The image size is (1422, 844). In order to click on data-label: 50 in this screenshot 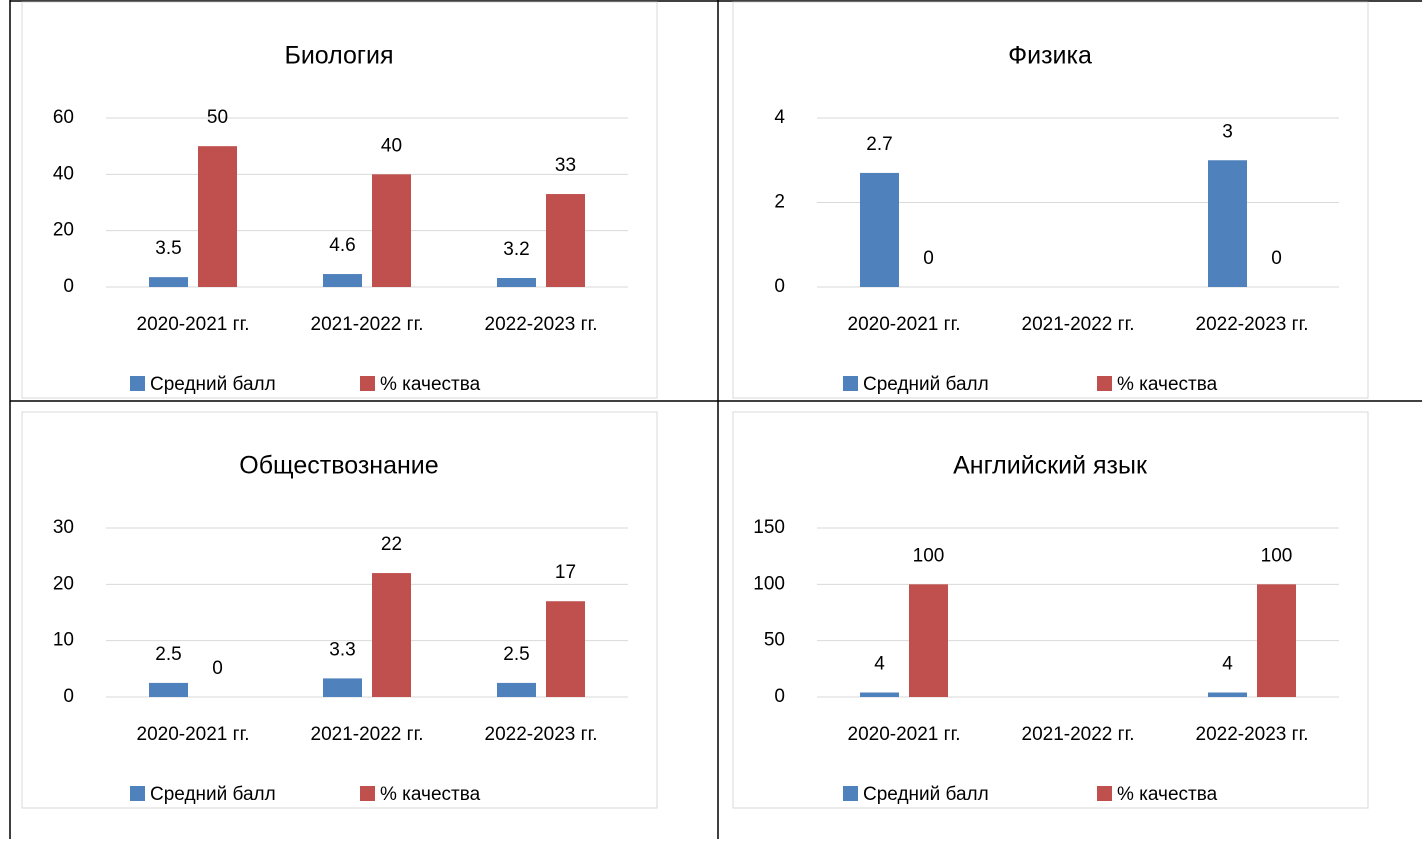, I will do `click(217, 117)`.